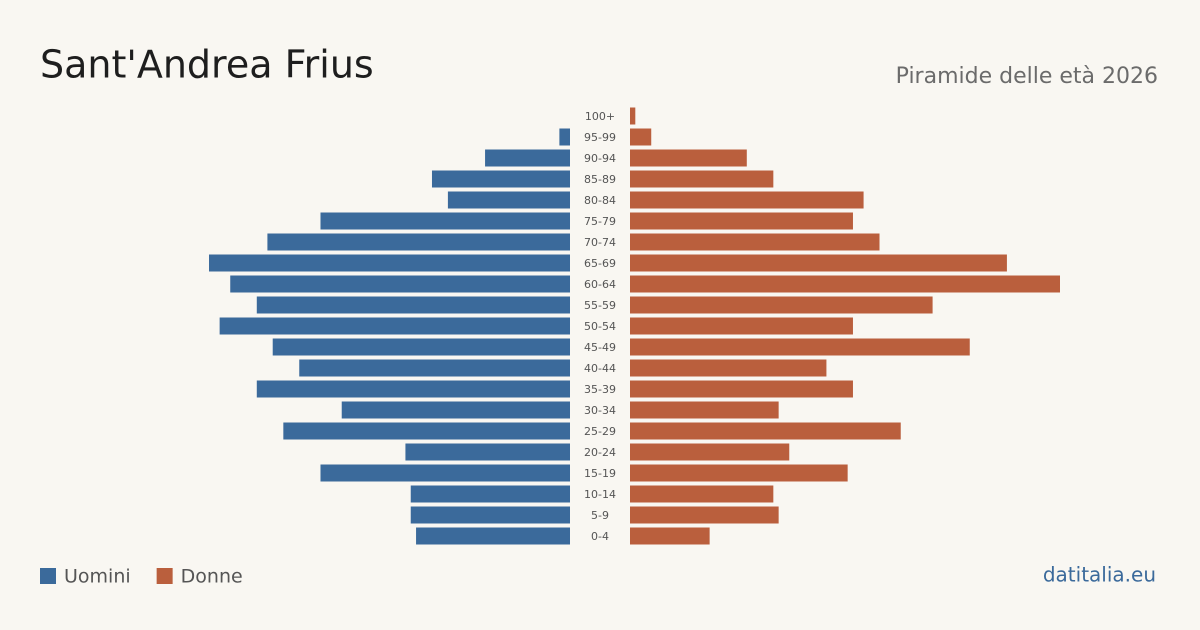  I want to click on age-label: 15-19, so click(600, 473).